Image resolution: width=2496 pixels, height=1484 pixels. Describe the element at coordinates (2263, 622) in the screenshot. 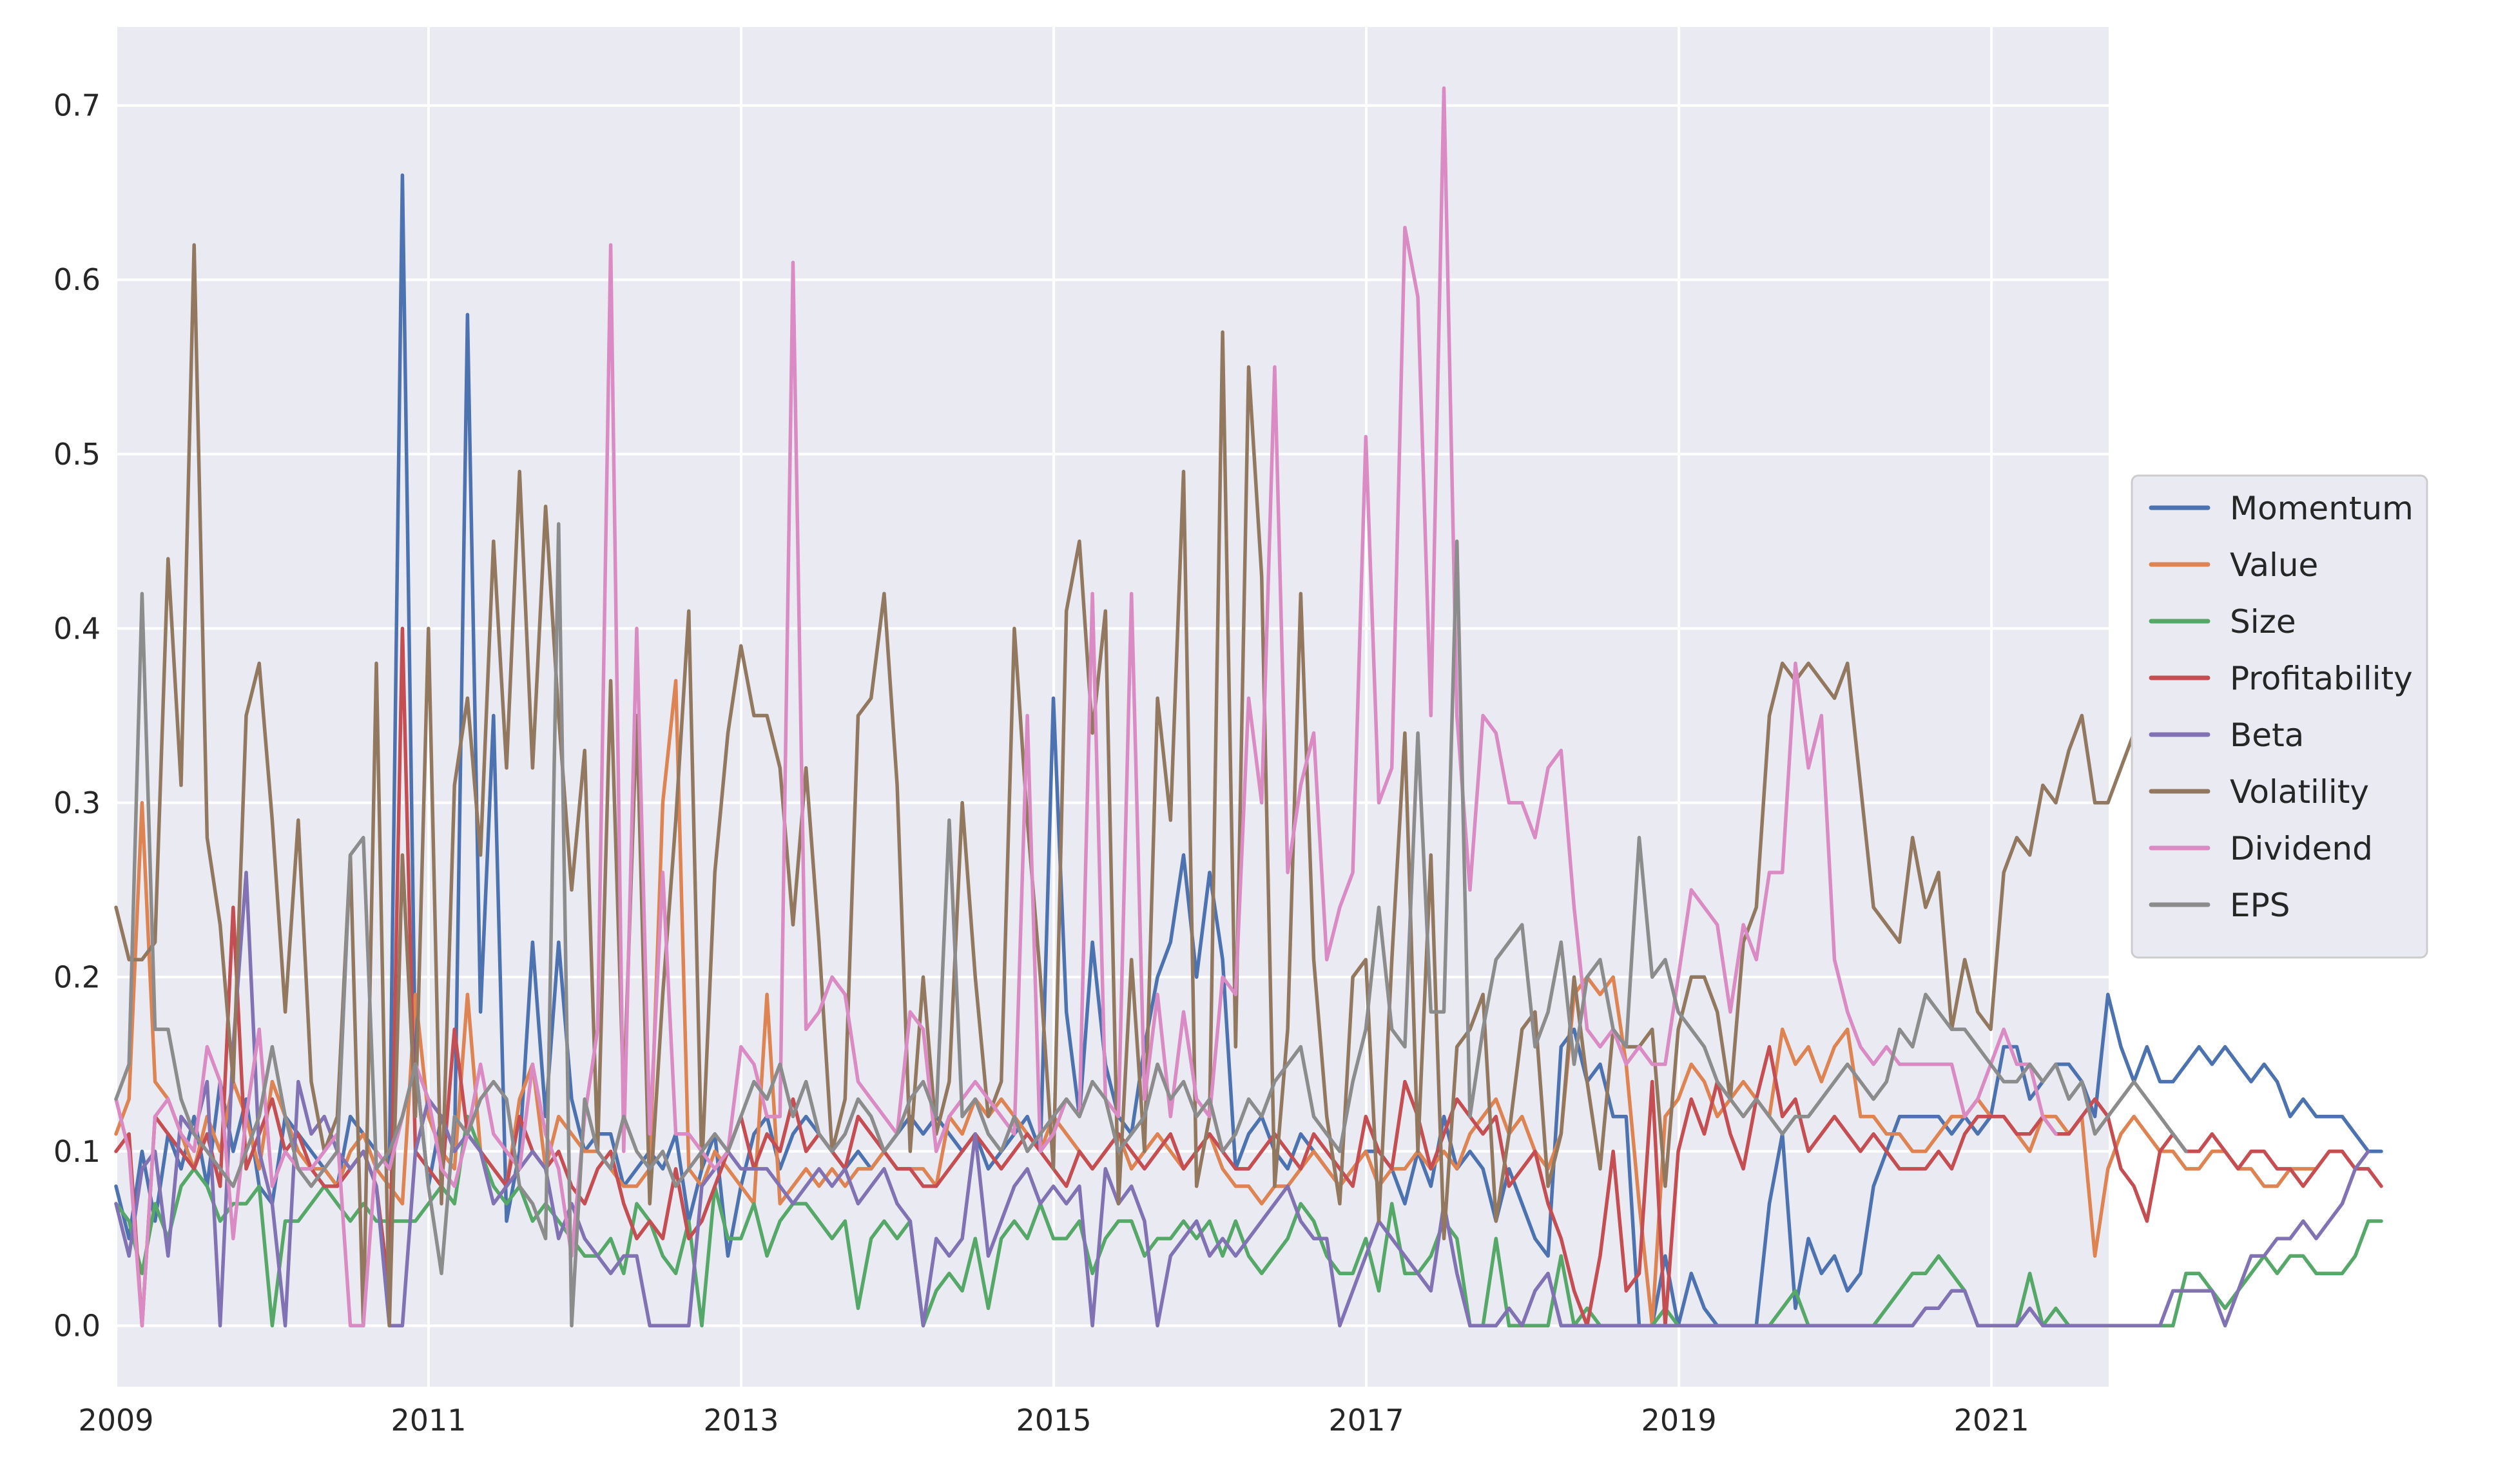

I see `legend-label-size: Size` at that location.